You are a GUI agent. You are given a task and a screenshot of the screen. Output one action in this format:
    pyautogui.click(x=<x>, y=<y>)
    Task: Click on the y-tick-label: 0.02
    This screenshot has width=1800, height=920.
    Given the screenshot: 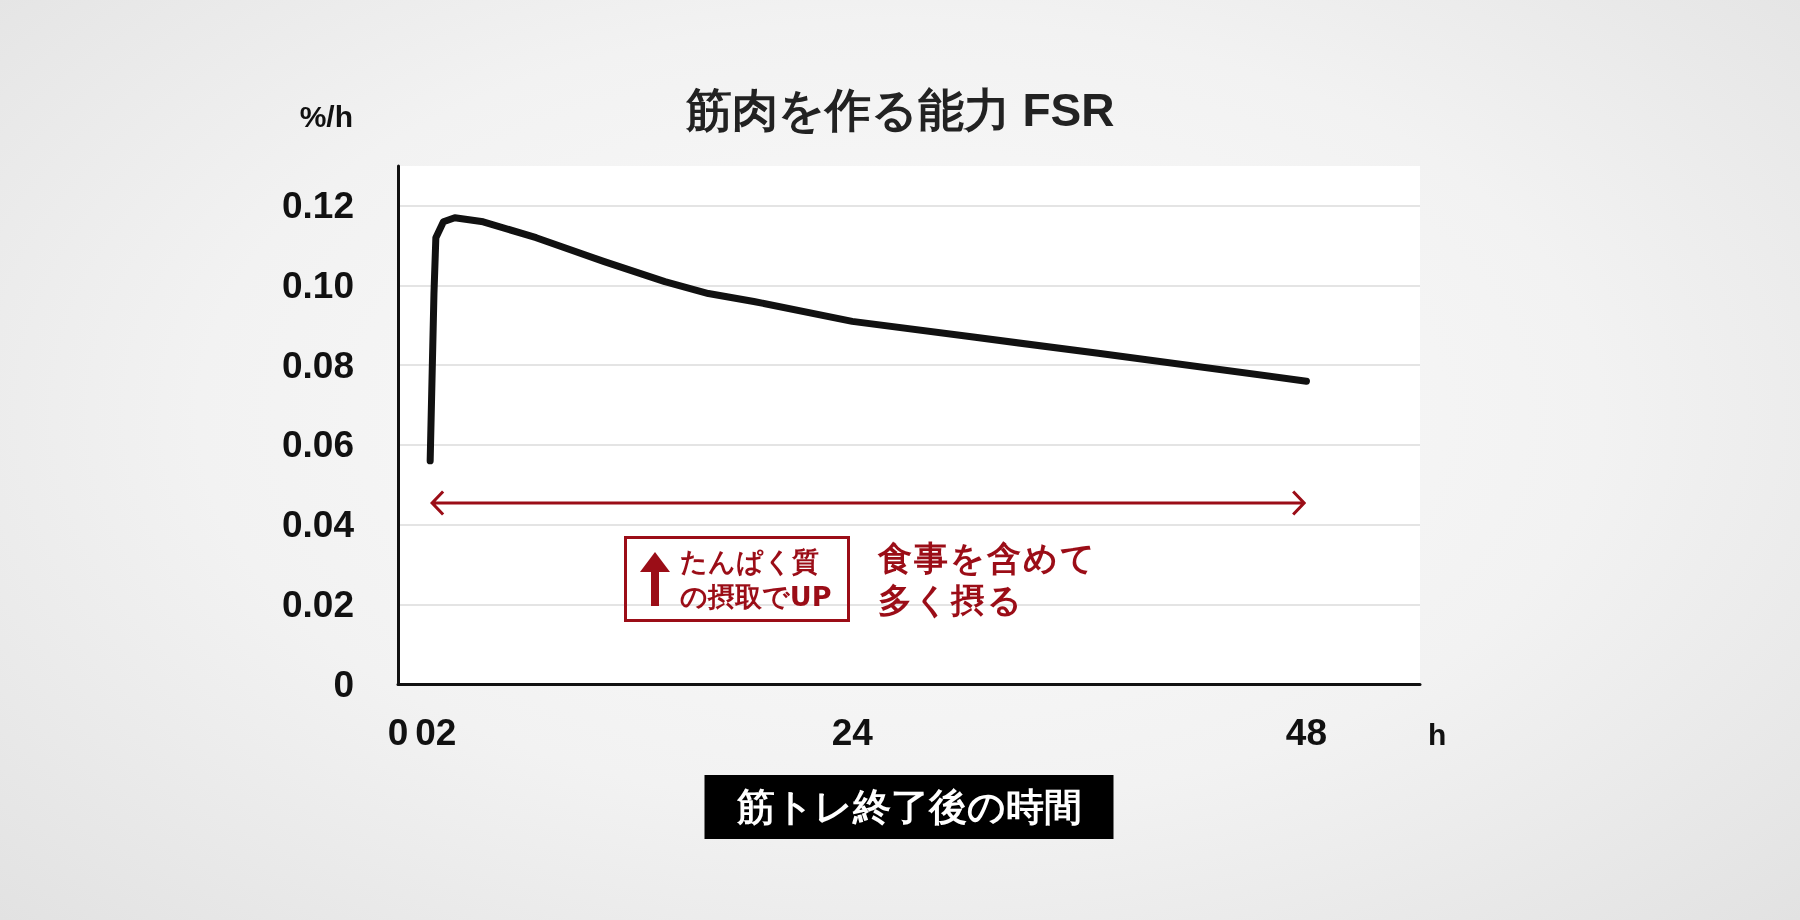 What is the action you would take?
    pyautogui.click(x=317, y=604)
    